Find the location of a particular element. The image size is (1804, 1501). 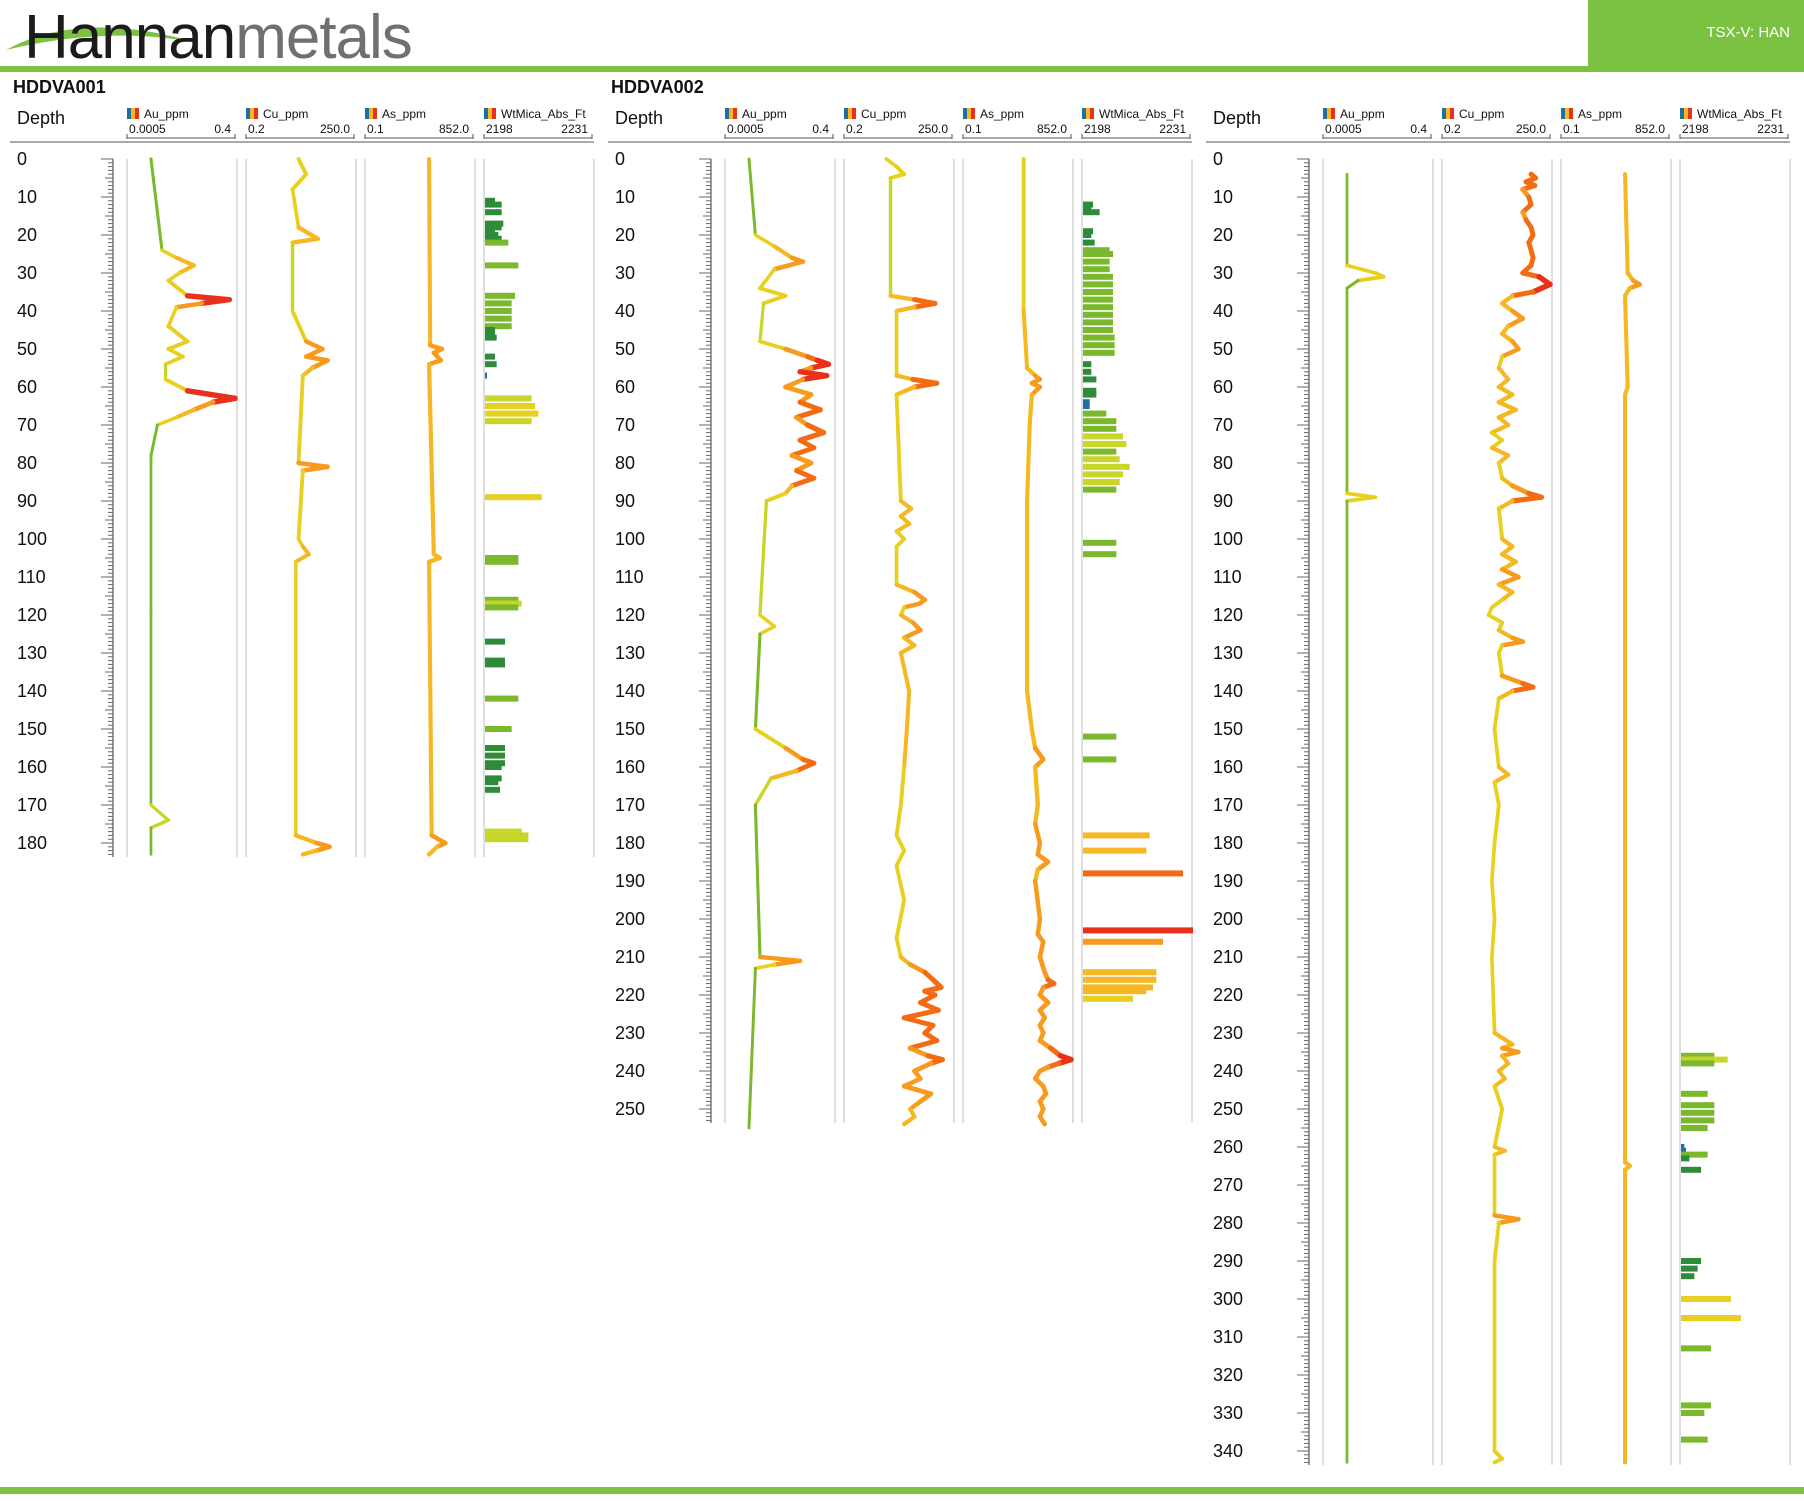

track-min-label: 2198 is located at coordinates (499, 129).